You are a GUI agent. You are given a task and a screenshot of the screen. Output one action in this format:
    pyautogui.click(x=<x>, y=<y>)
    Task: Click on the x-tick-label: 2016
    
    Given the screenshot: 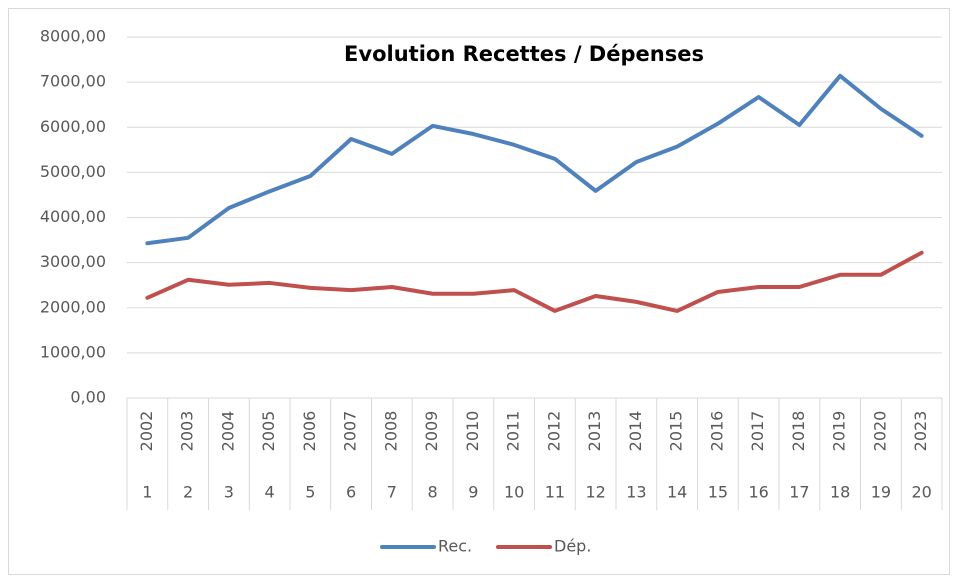 What is the action you would take?
    pyautogui.click(x=716, y=431)
    